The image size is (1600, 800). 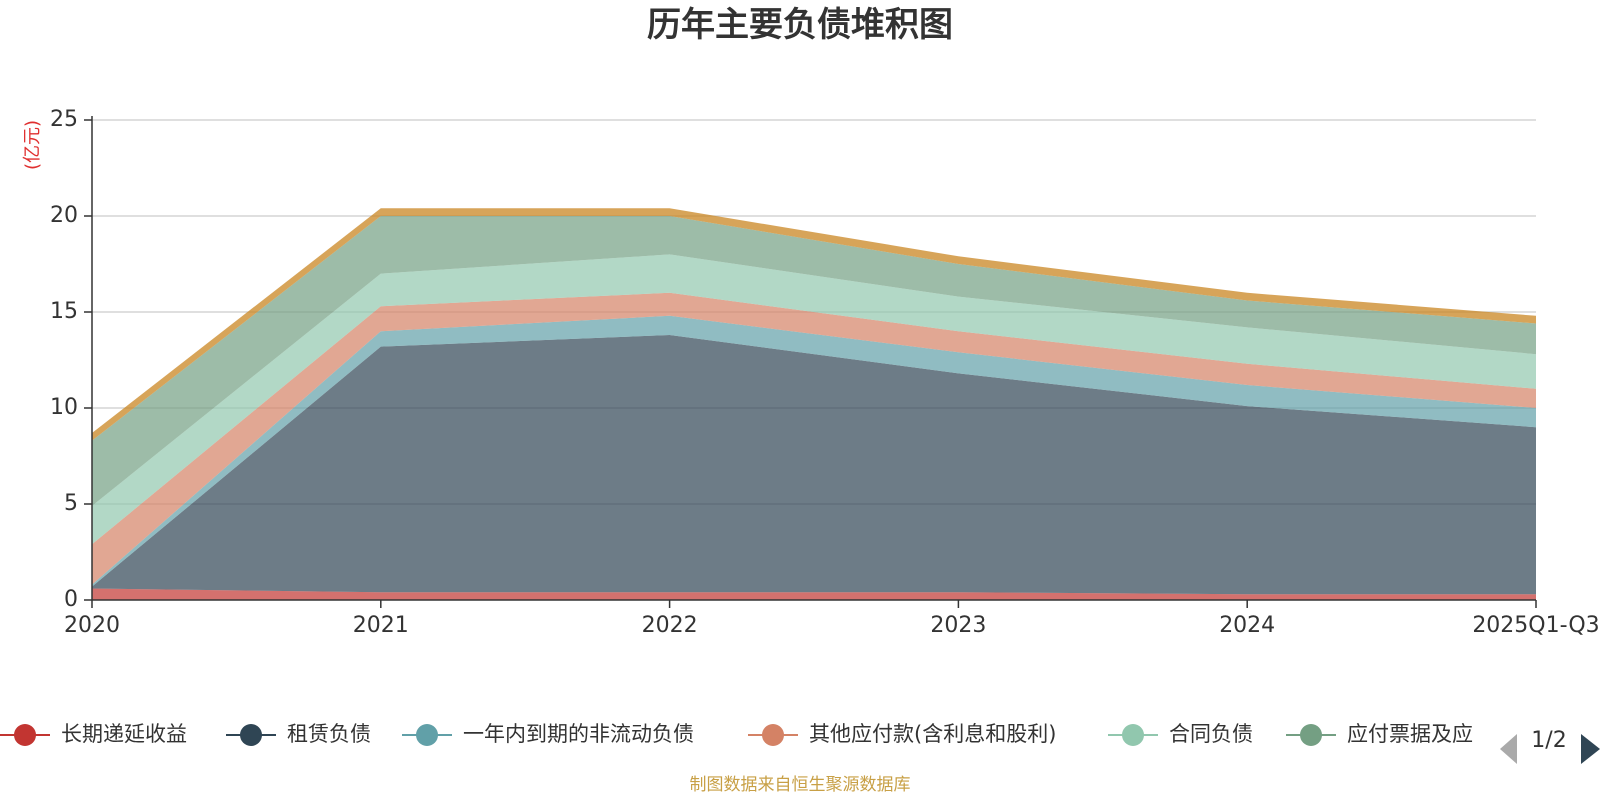 I want to click on legend-item-1: 租赁负债, so click(x=298, y=734).